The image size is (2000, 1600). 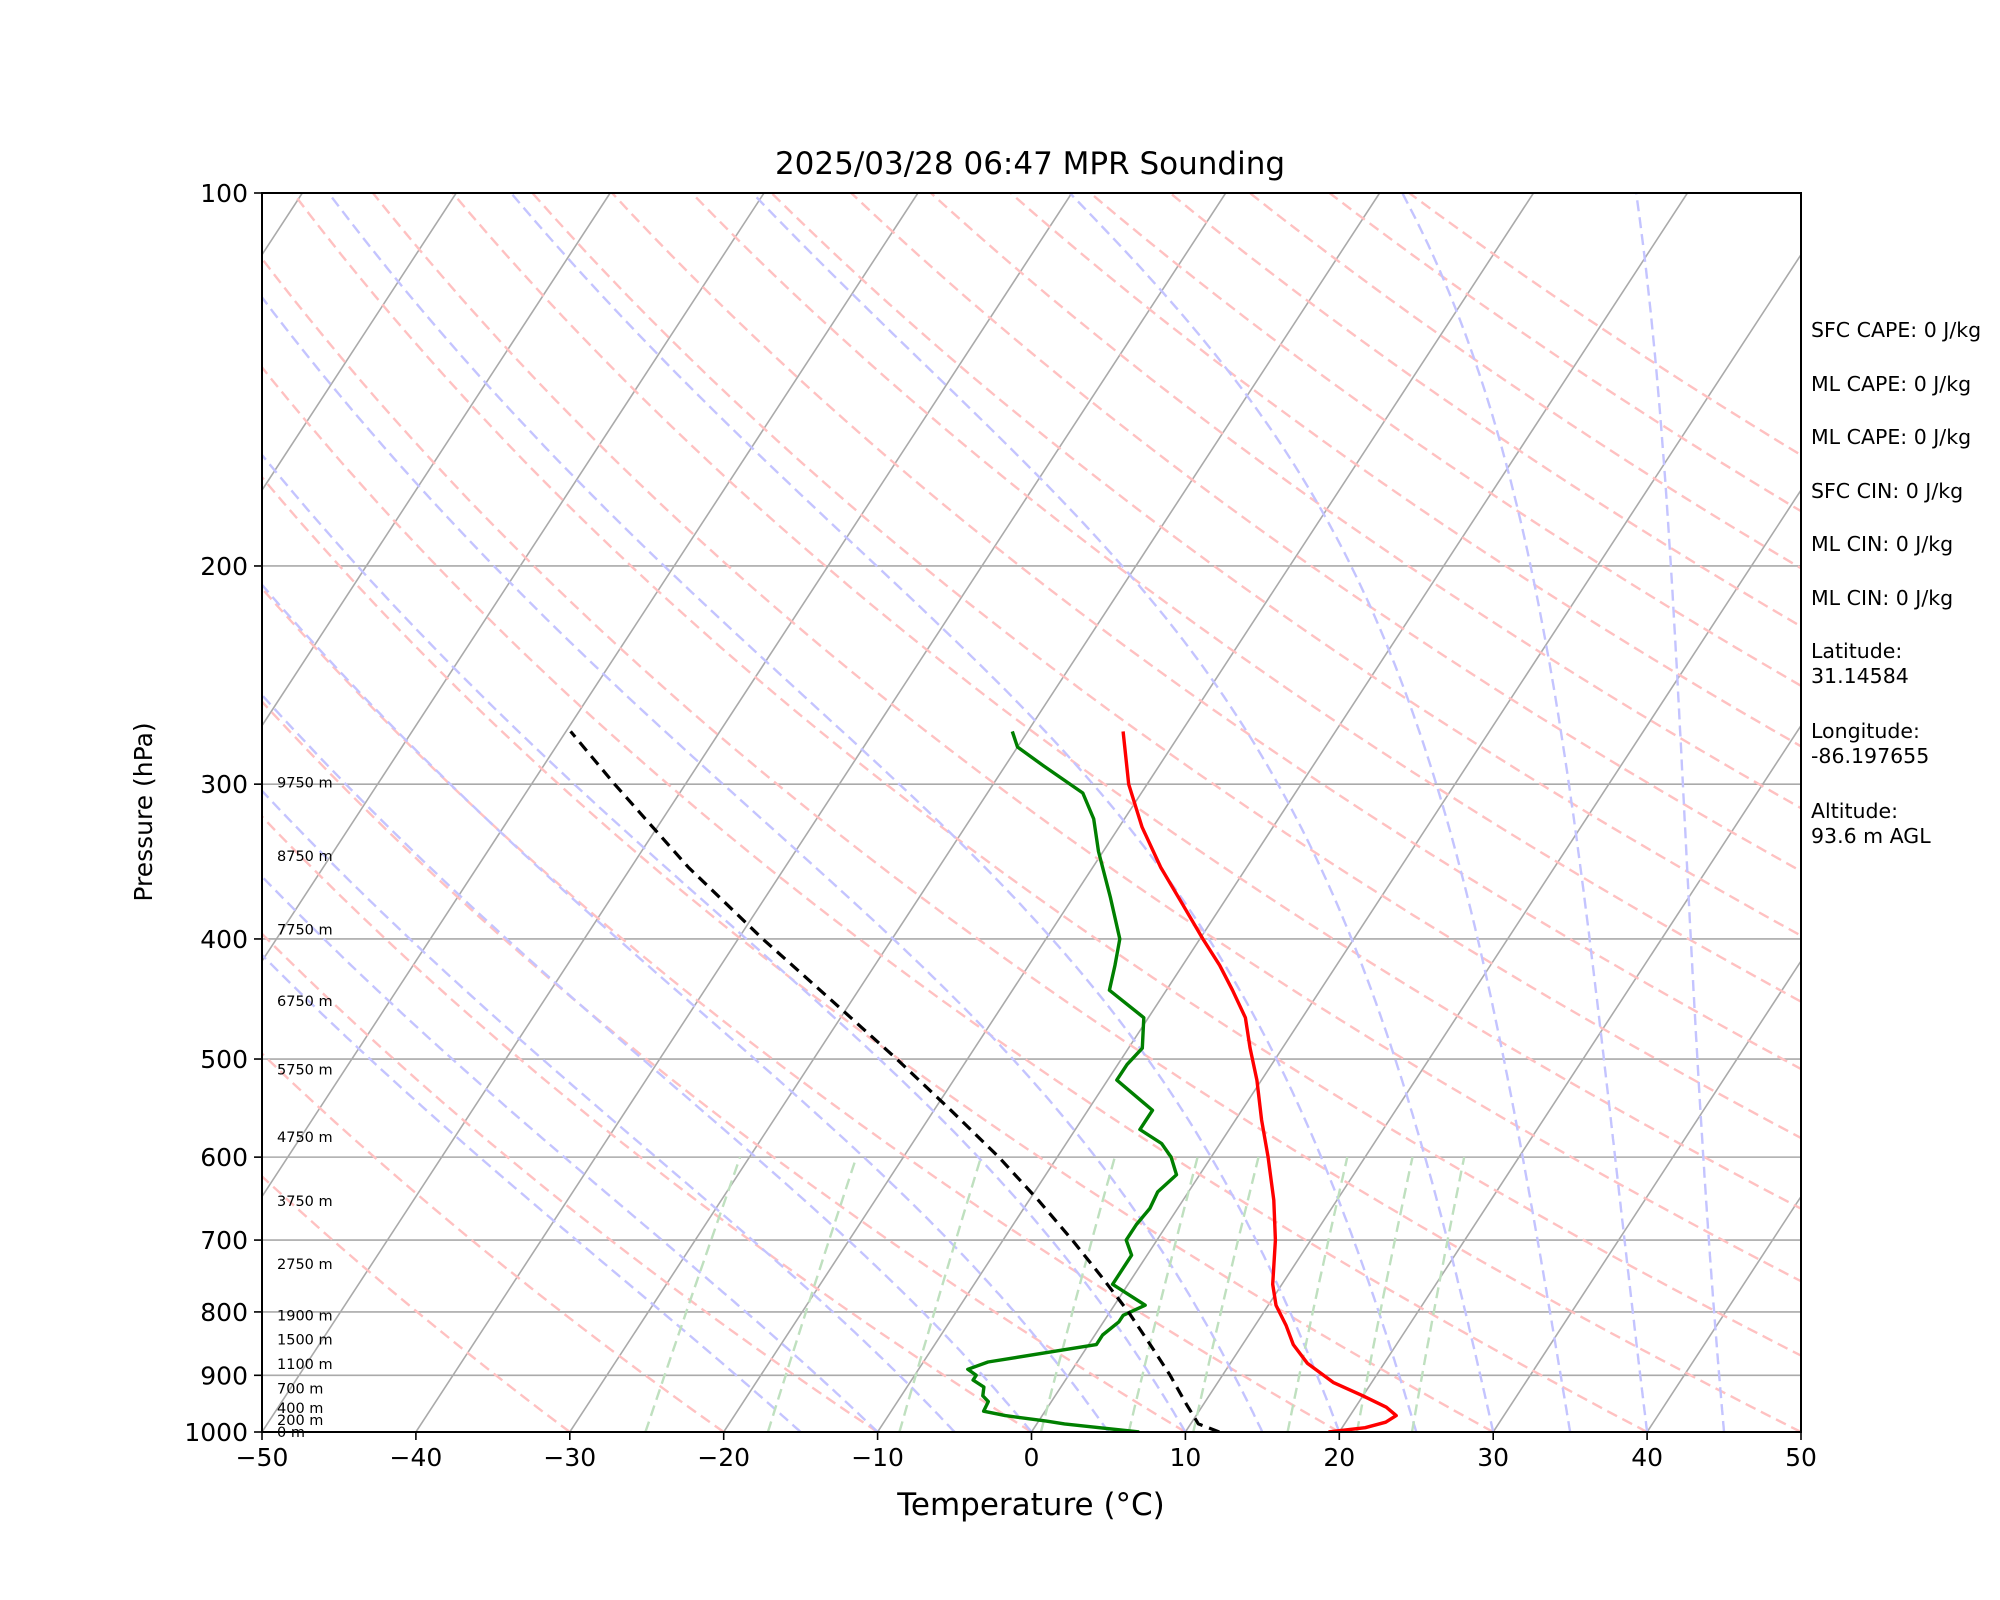 I want to click on x-tick-label: 40, so click(x=1647, y=1457).